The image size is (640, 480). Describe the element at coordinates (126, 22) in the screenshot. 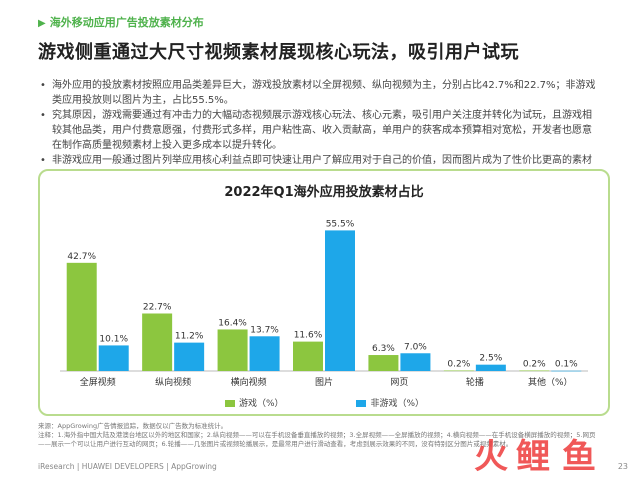

I see `section-tag-label: 海外移动应用广告投放素材分布` at that location.